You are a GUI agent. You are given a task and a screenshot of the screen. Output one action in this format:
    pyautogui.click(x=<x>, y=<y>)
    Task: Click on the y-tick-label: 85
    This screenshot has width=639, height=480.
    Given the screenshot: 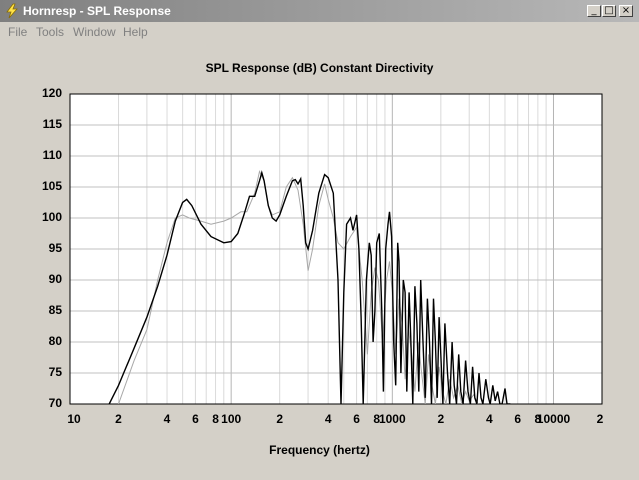 What is the action you would take?
    pyautogui.click(x=55, y=310)
    